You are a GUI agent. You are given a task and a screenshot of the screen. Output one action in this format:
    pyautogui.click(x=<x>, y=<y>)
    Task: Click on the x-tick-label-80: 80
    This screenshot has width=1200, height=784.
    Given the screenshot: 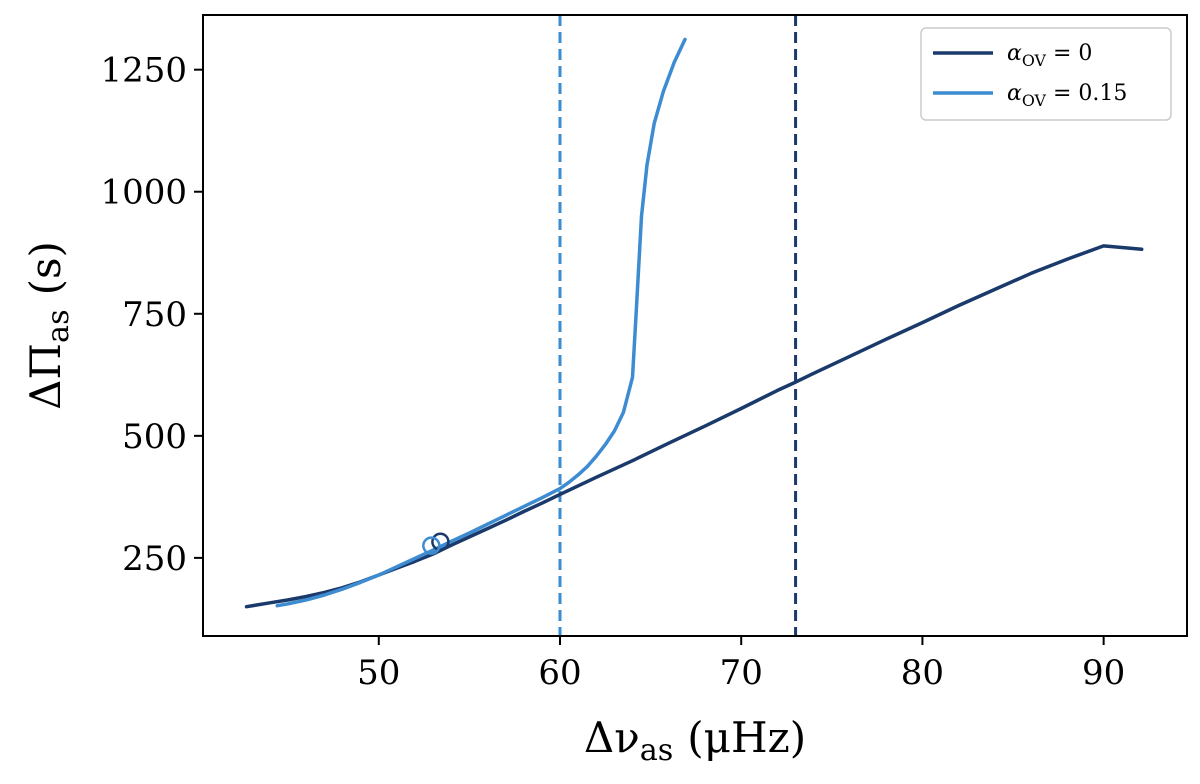 What is the action you would take?
    pyautogui.click(x=922, y=673)
    